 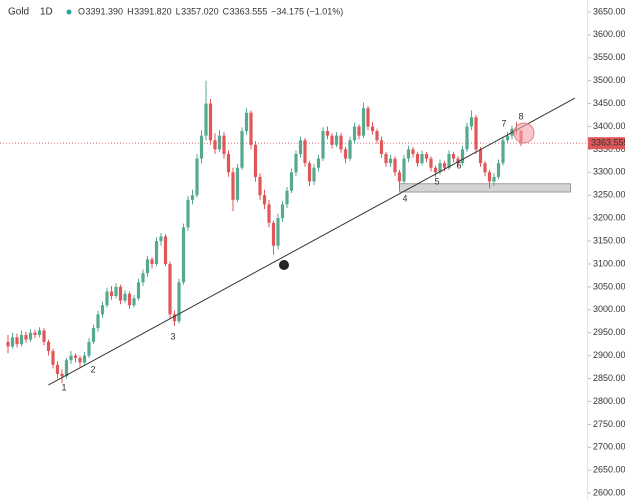 What do you see at coordinates (609, 447) in the screenshot?
I see `y-tick-label: 2700.000` at bounding box center [609, 447].